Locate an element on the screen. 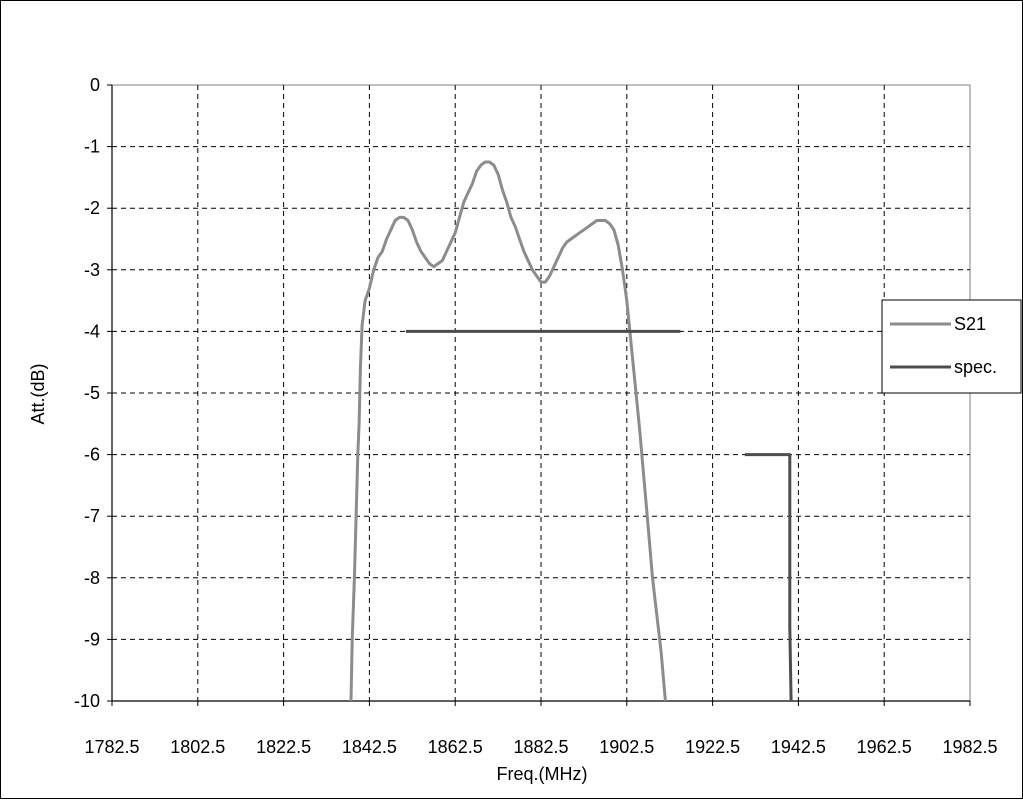 The height and width of the screenshot is (800, 1023). legend-label: spec. is located at coordinates (975, 367).